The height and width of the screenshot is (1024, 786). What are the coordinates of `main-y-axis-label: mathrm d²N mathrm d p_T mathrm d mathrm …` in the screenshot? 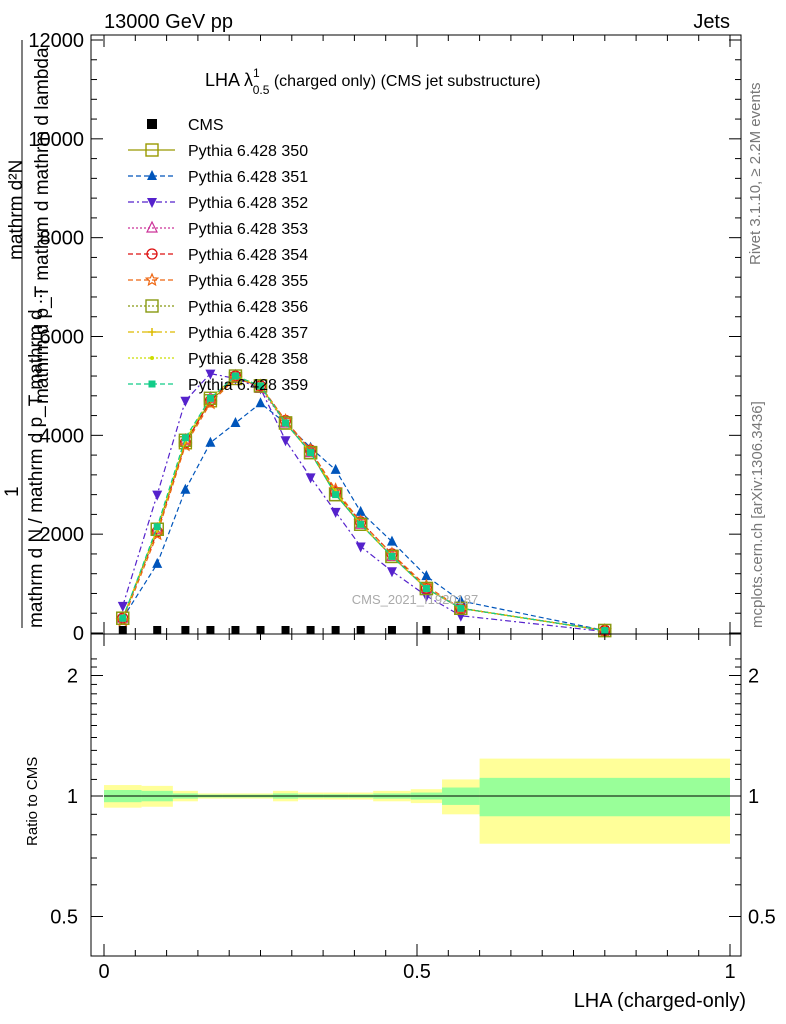 It's located at (27, 334).